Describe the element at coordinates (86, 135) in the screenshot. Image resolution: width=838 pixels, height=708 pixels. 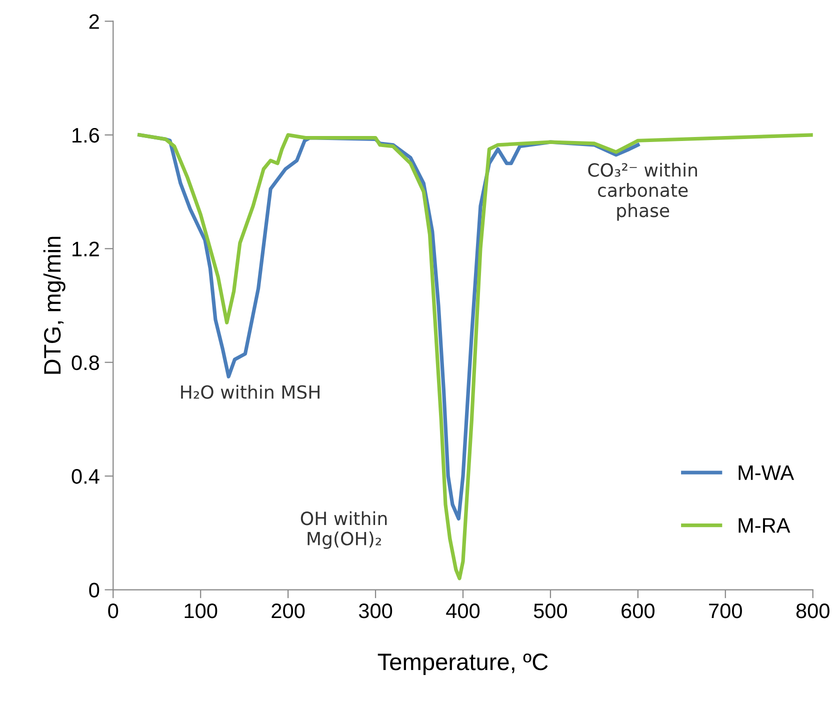
I see `y-tick-label: 1.6` at that location.